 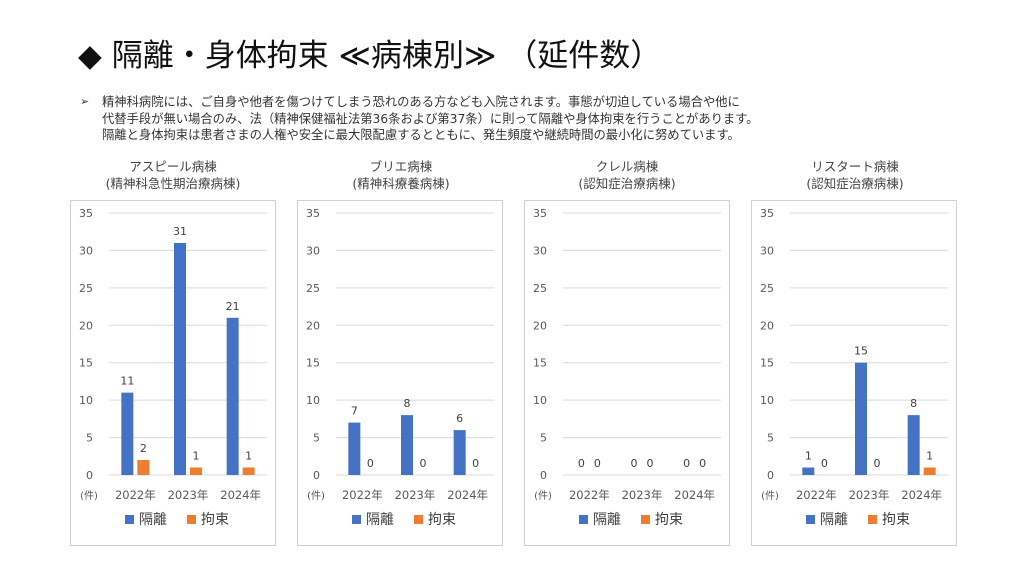 What do you see at coordinates (196, 471) in the screenshot?
I see `bar-restraint` at bounding box center [196, 471].